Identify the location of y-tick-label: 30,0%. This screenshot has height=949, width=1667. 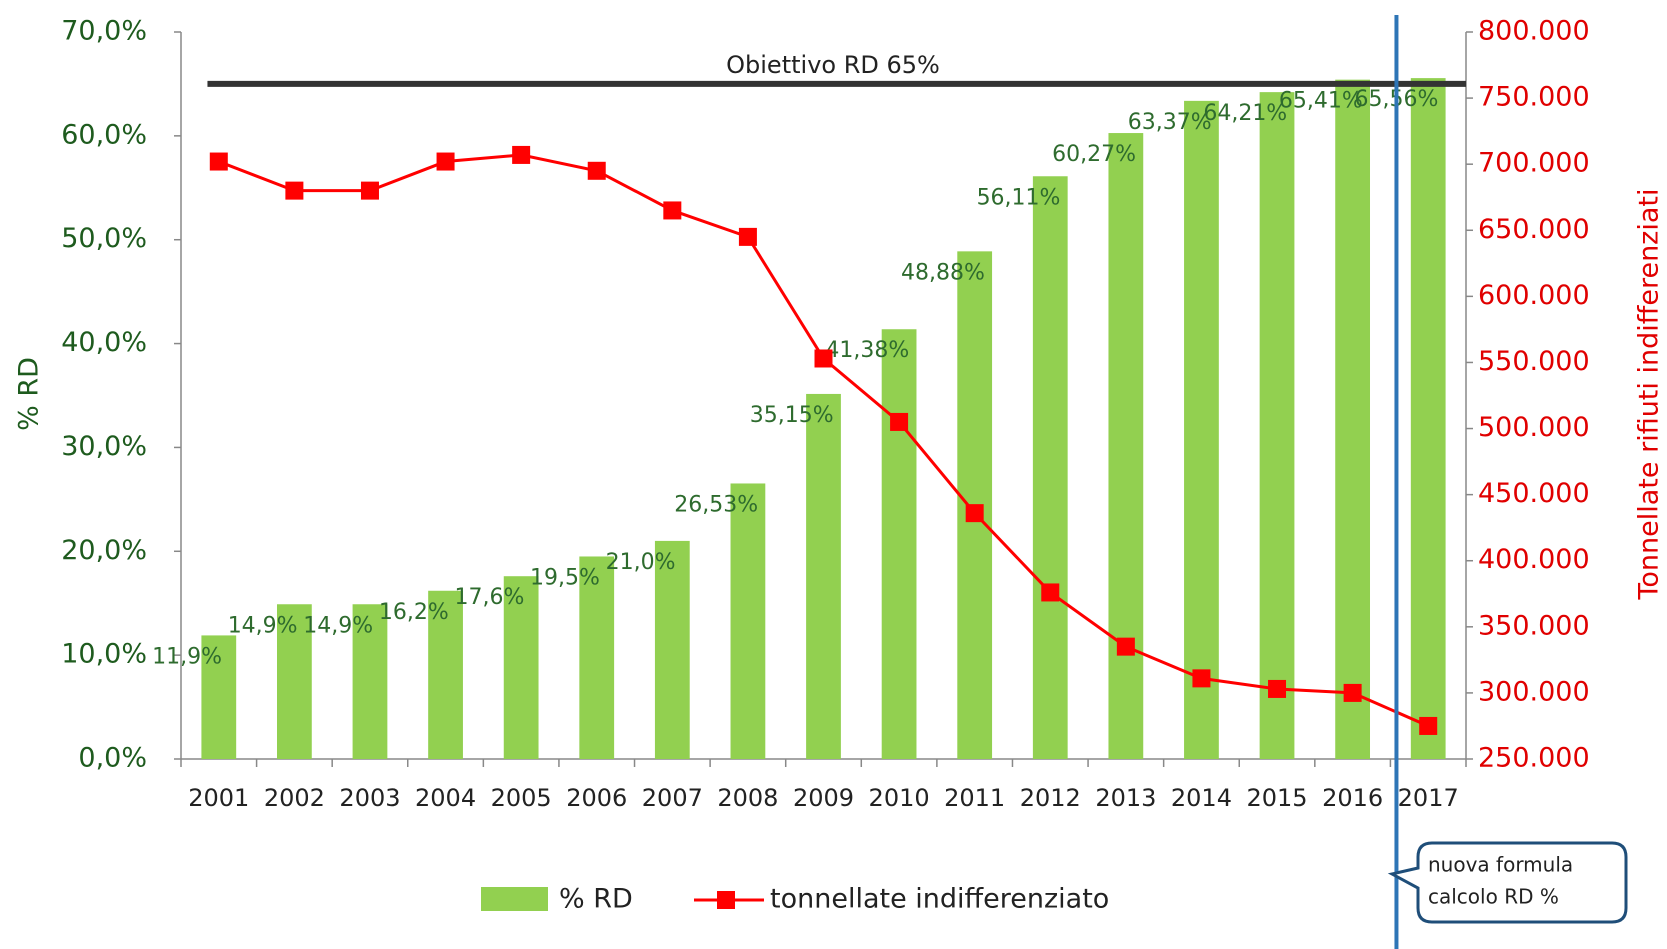
(104, 446).